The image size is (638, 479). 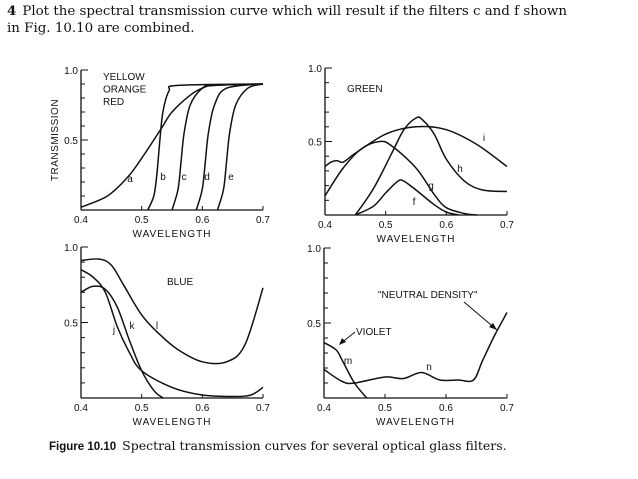 I want to click on curve-i, so click(x=416, y=146).